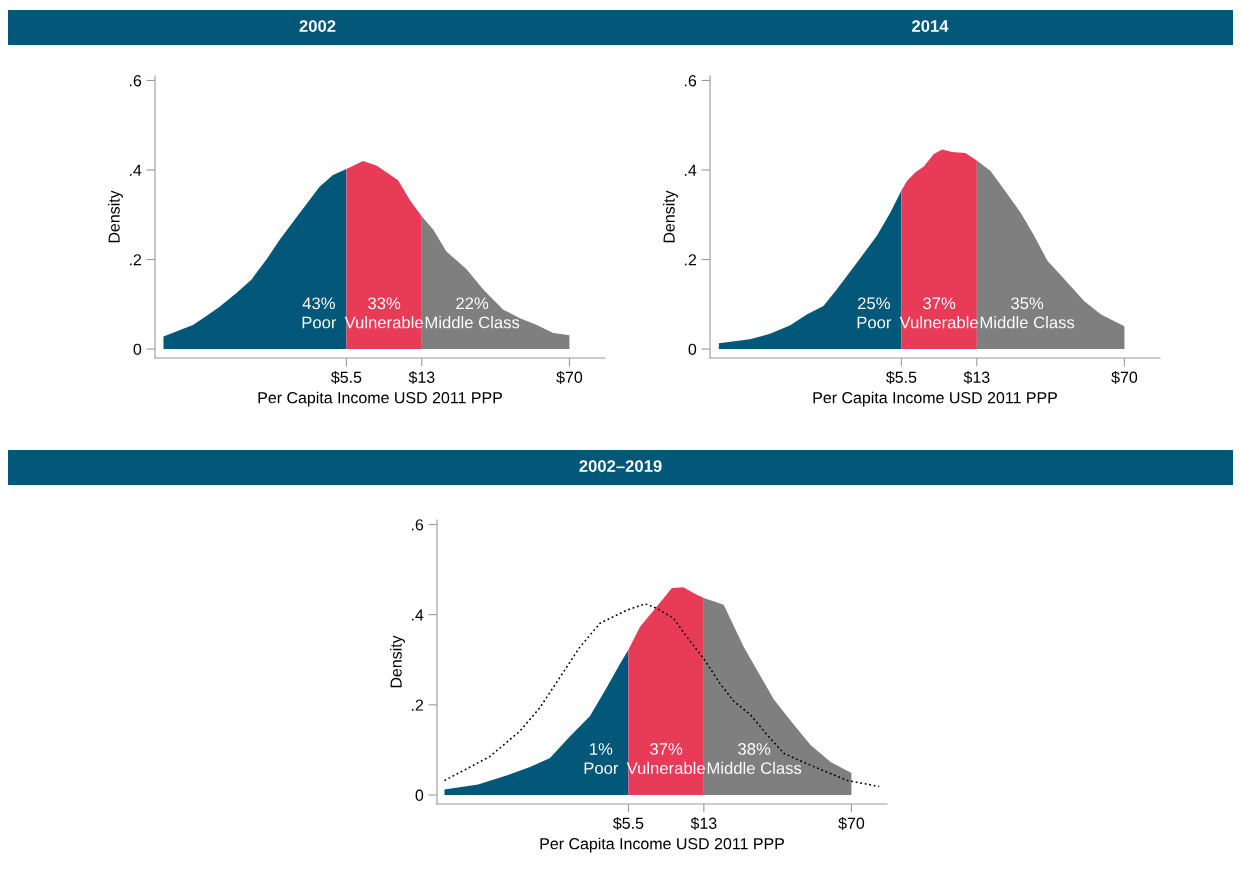 The image size is (1241, 881). Describe the element at coordinates (472, 313) in the screenshot. I see `annotation: 22% Middle Class` at that location.